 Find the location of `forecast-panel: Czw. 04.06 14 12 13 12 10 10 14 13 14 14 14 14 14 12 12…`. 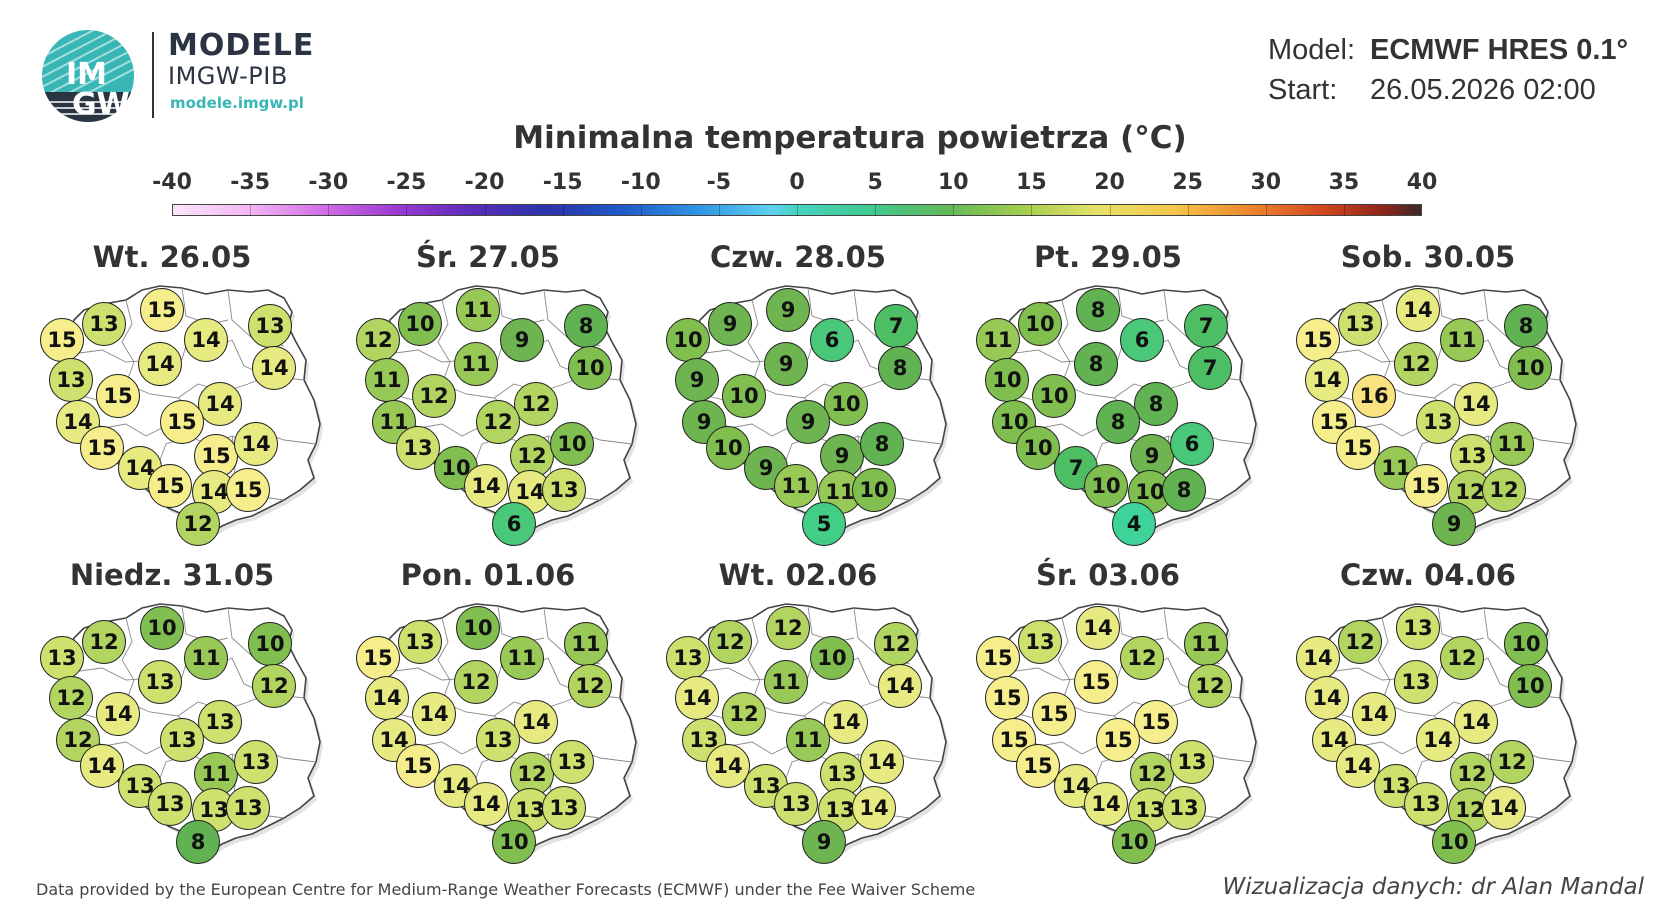

forecast-panel: Czw. 04.06 14 12 13 12 10 10 14 13 14 14 14 14 14 12 12… is located at coordinates (1428, 711).